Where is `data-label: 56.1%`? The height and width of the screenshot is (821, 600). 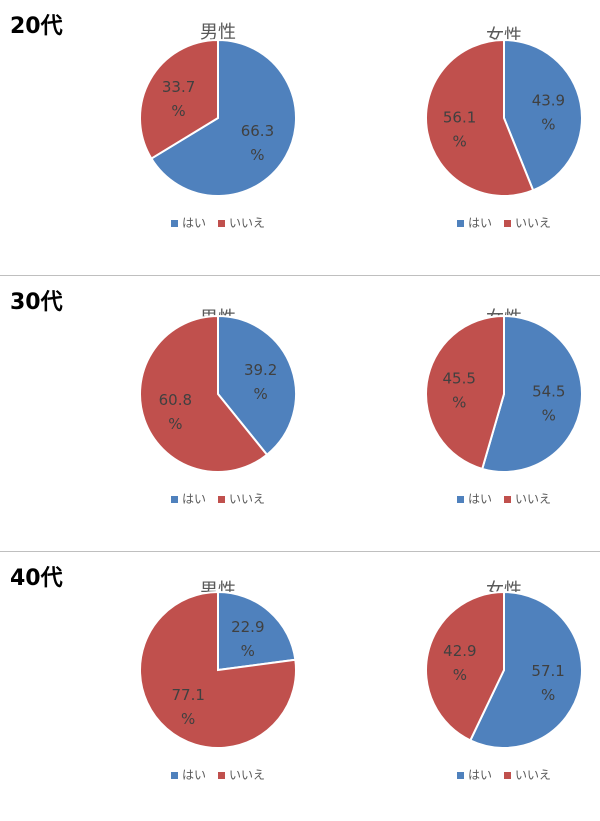
data-label: 56.1% is located at coordinates (459, 130).